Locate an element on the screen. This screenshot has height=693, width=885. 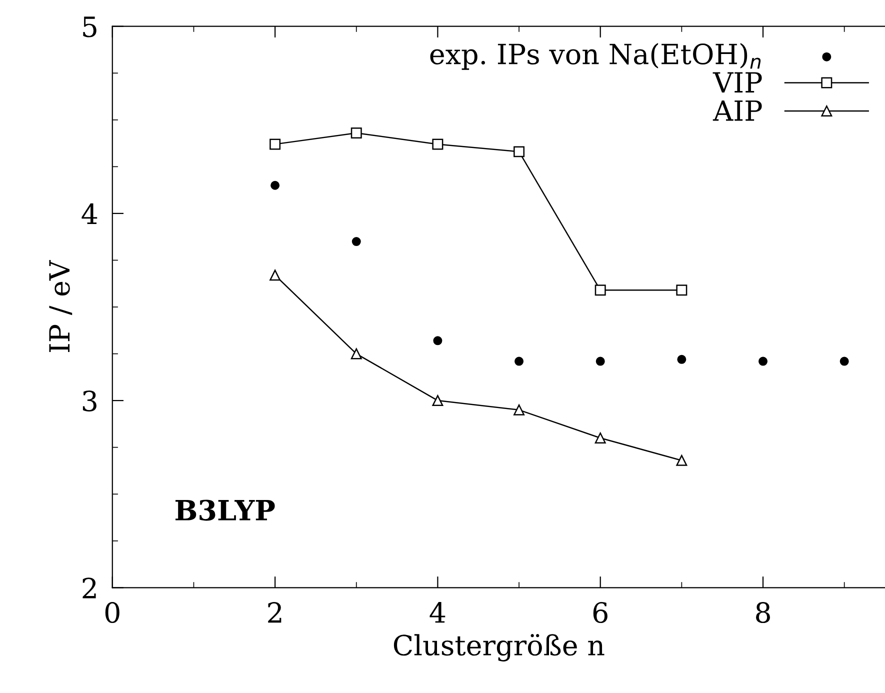
x-tick-label: 4 is located at coordinates (438, 612).